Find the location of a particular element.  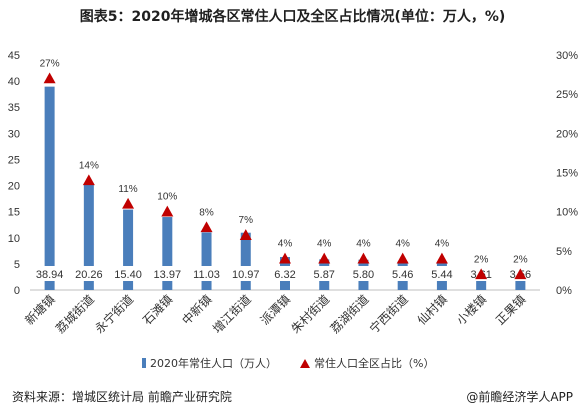

x-category-label: 中新镇 is located at coordinates (197, 310).